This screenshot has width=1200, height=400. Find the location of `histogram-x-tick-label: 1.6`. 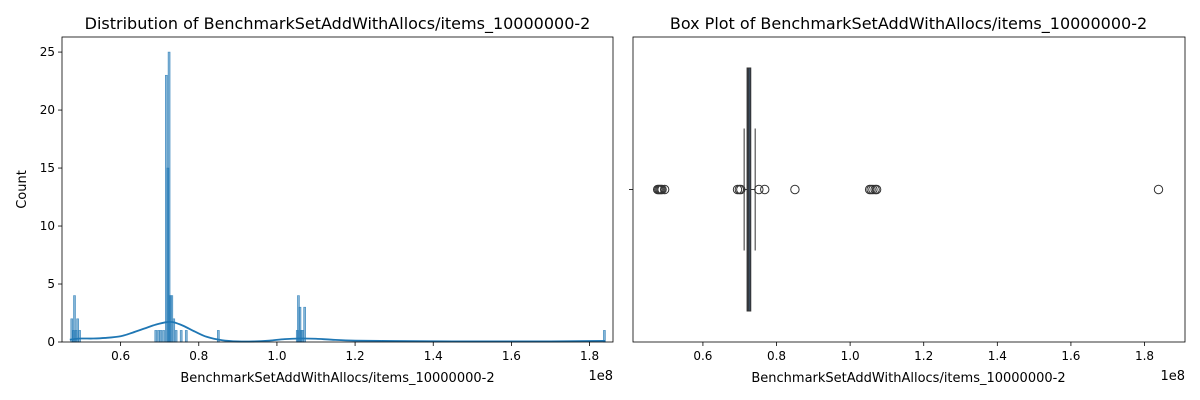

histogram-x-tick-label: 1.6 is located at coordinates (511, 356).